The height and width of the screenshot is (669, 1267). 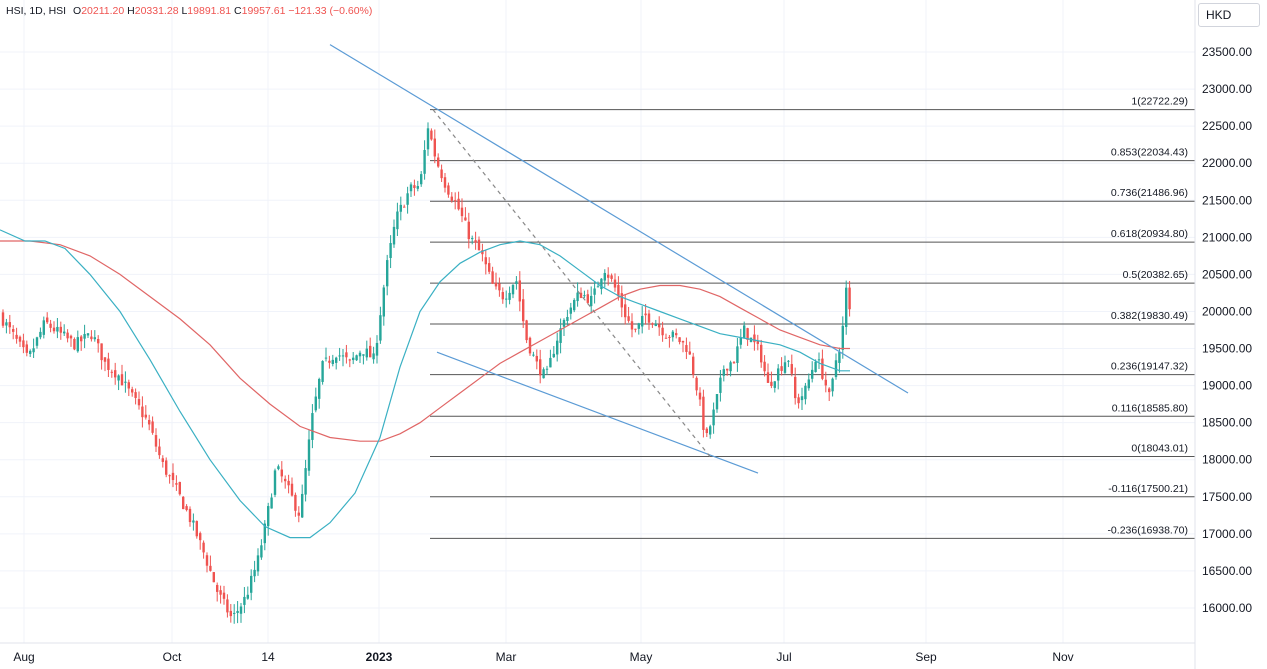 What do you see at coordinates (1149, 316) in the screenshot?
I see `fib-level-label: 0.382(19830.49)` at bounding box center [1149, 316].